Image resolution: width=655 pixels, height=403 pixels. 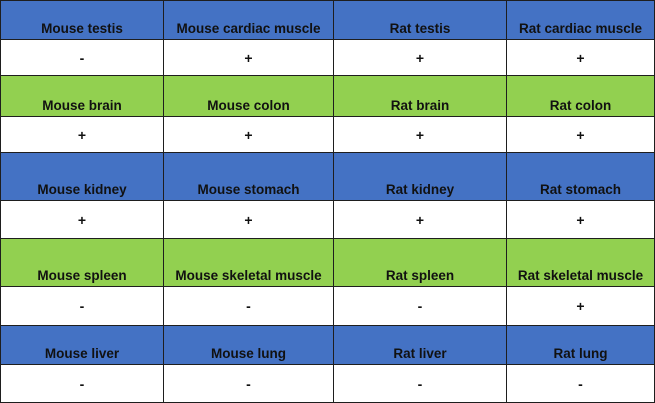 I want to click on tissue-cell: Rat lung, so click(x=580, y=345).